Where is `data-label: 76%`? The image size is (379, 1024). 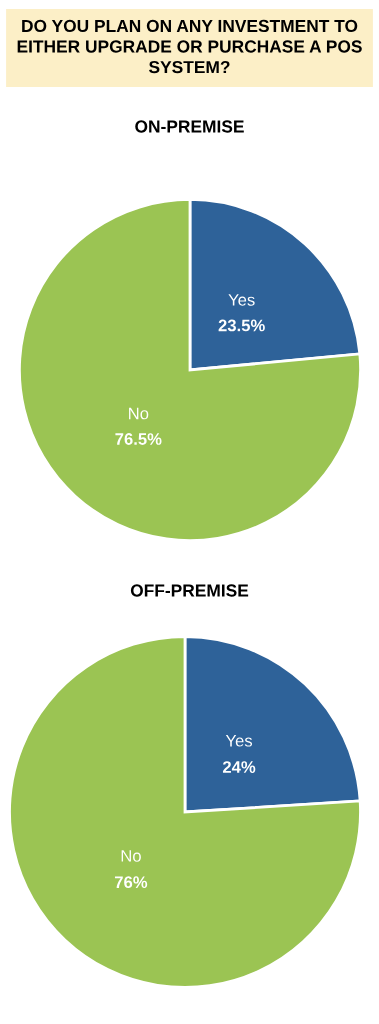
data-label: 76% is located at coordinates (131, 882).